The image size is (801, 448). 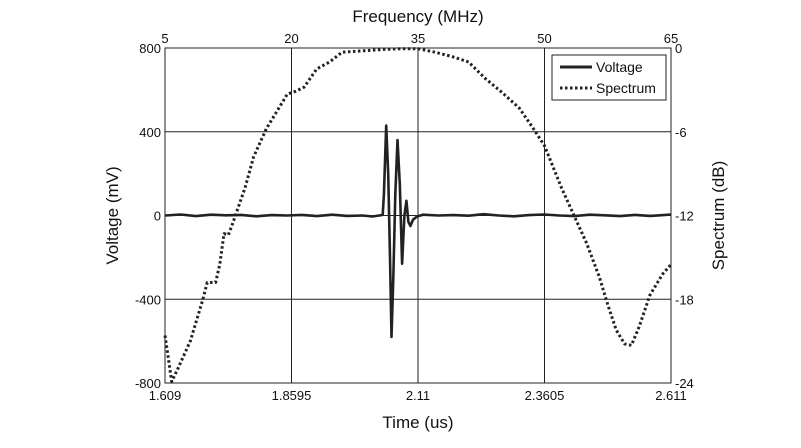 What do you see at coordinates (418, 395) in the screenshot?
I see `x-tick-label: 2.11` at bounding box center [418, 395].